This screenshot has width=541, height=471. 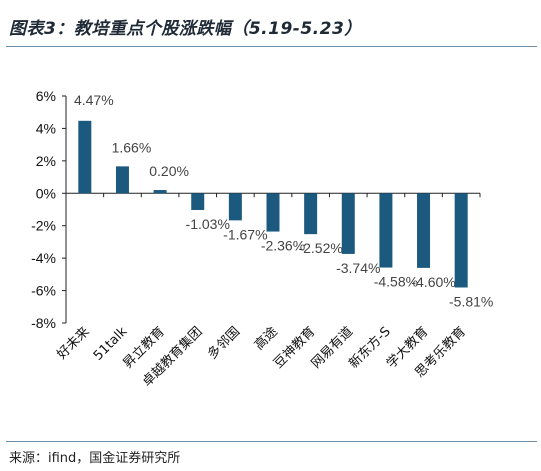 I want to click on category-label: 多邻国, so click(x=223, y=343).